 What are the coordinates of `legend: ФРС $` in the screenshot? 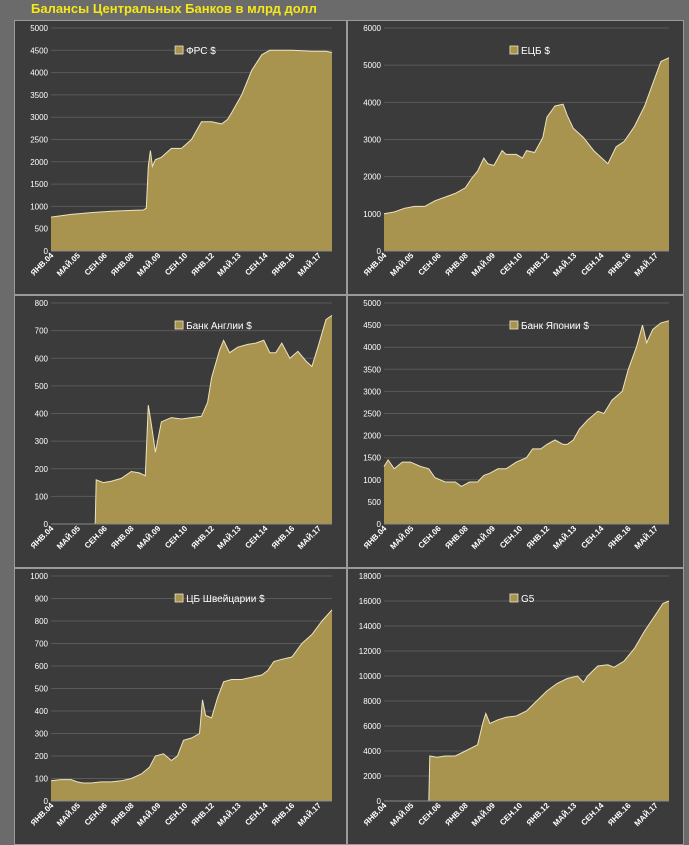 It's located at (195, 51).